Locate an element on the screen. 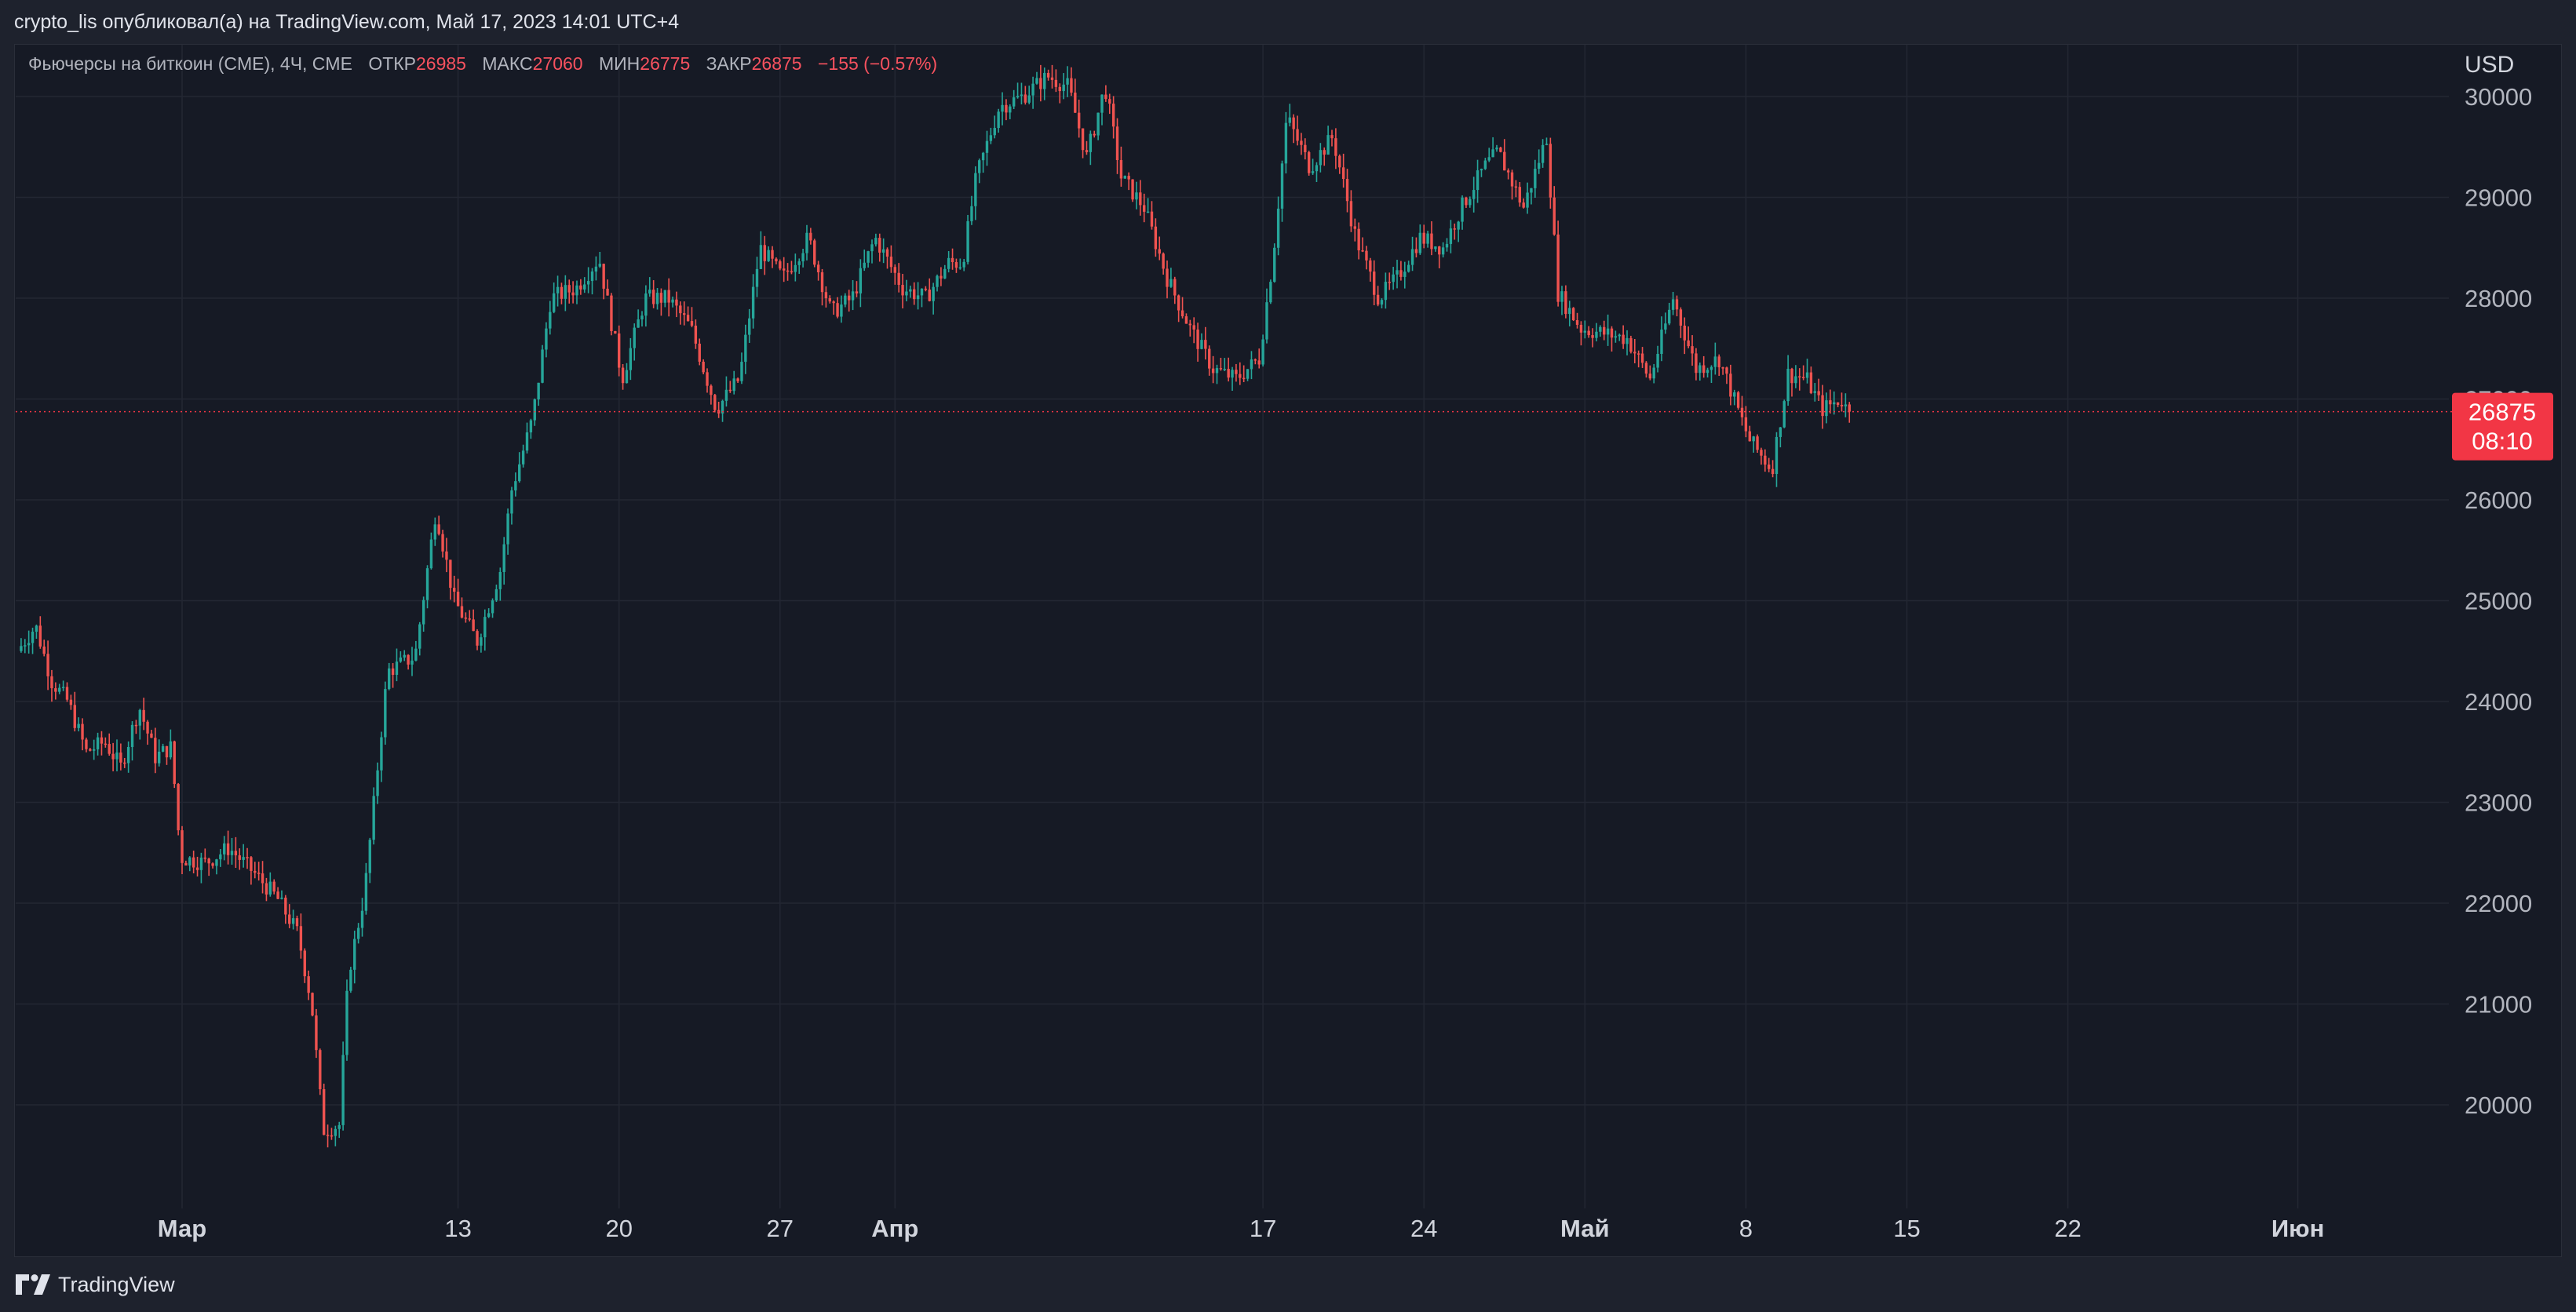 The height and width of the screenshot is (1312, 2576). y-tick-label: 29000 is located at coordinates (2498, 198).